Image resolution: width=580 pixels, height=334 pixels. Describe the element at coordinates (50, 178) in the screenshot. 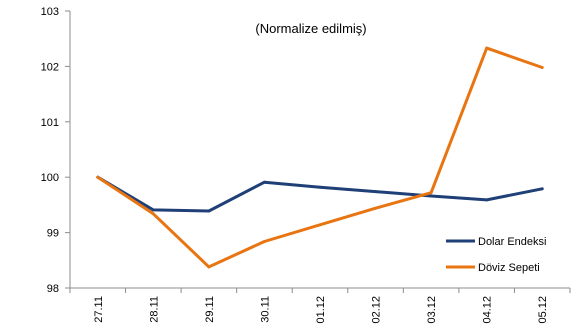

I see `y-tick-label: 100` at that location.